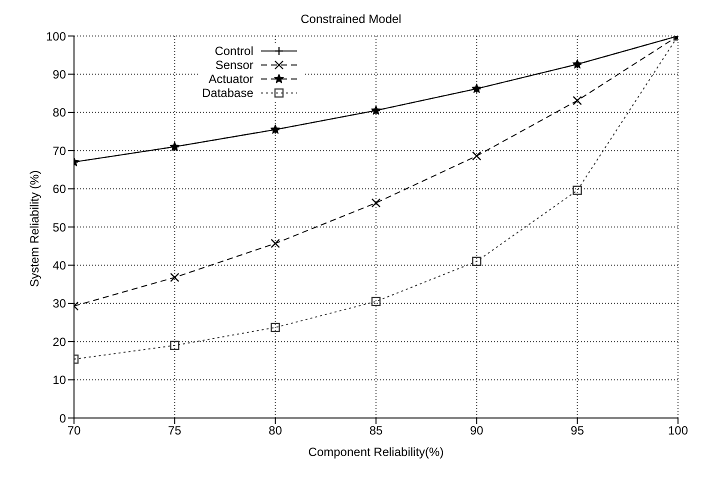  Describe the element at coordinates (234, 65) in the screenshot. I see `legend-label: Sensor` at that location.